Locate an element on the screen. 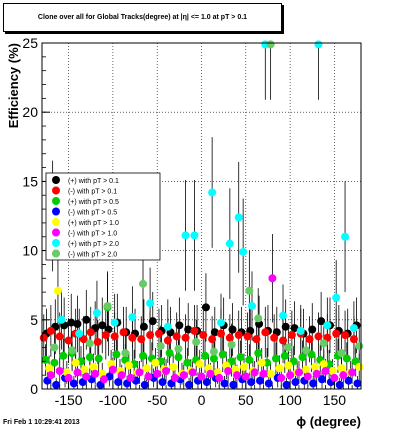  timestamp: Fri Feb 1 10:29:41 2013 is located at coordinates (41, 422).